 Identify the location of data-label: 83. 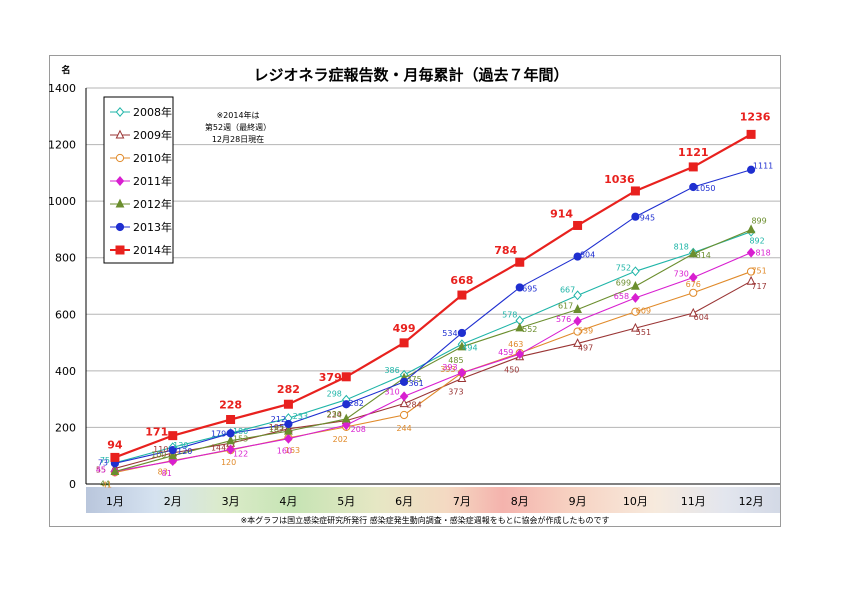
(163, 472).